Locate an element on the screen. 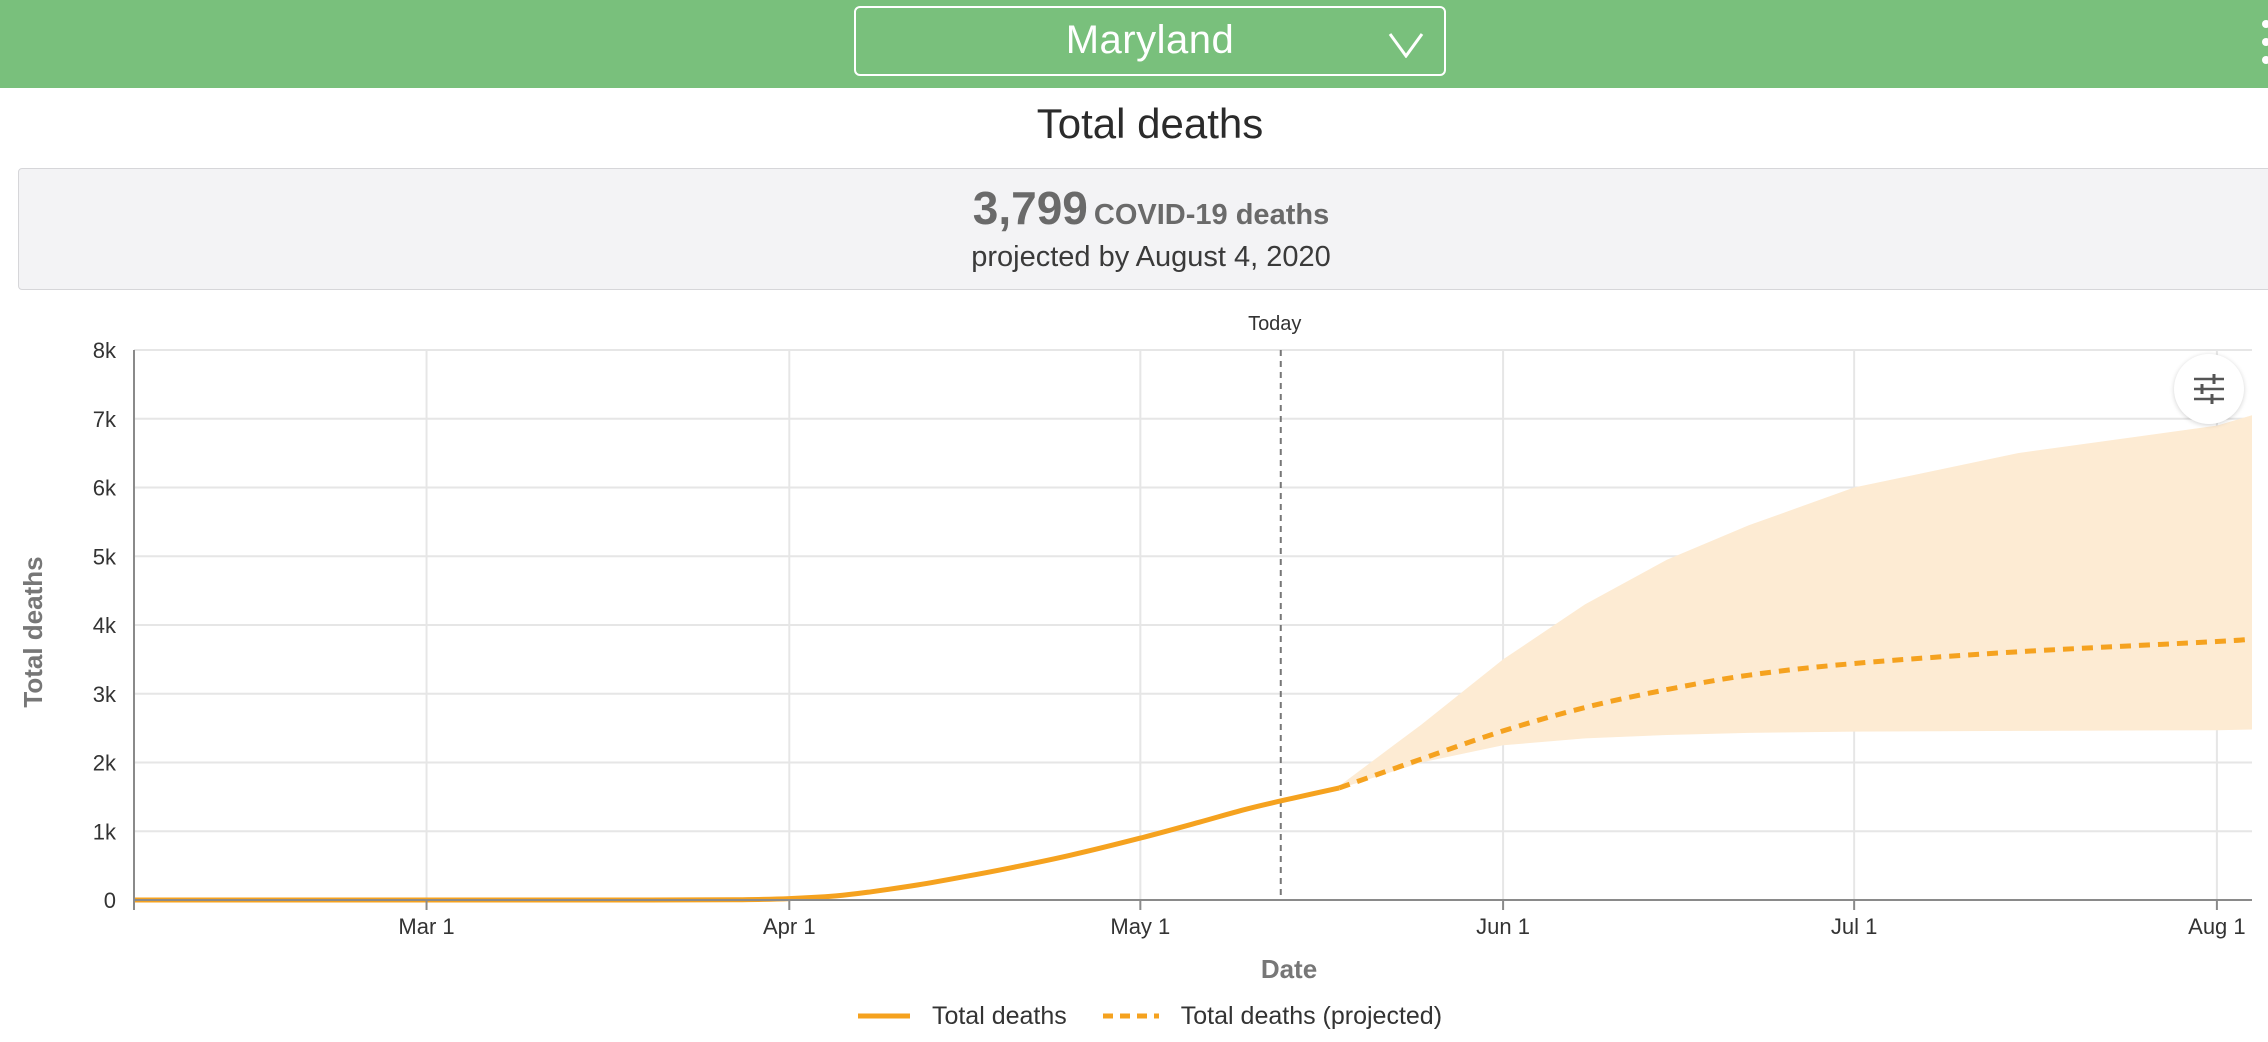 This screenshot has width=2268, height=1042. sliders-icon is located at coordinates (2209, 389).